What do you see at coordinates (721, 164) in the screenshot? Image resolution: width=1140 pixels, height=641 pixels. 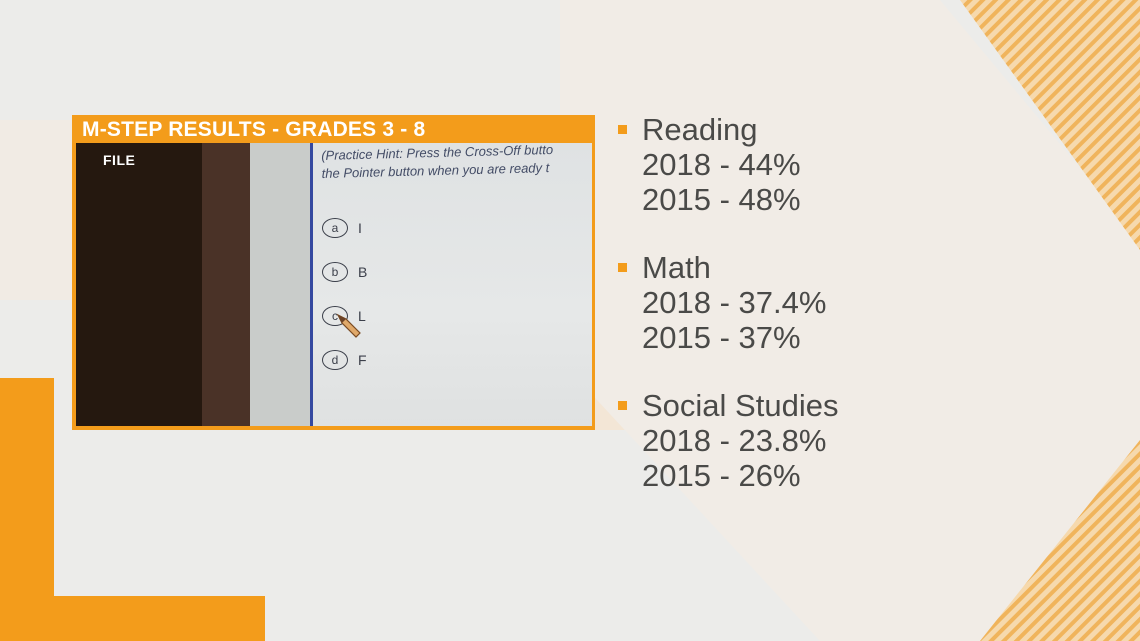 I see `result-2018: 2018 - 44%` at bounding box center [721, 164].